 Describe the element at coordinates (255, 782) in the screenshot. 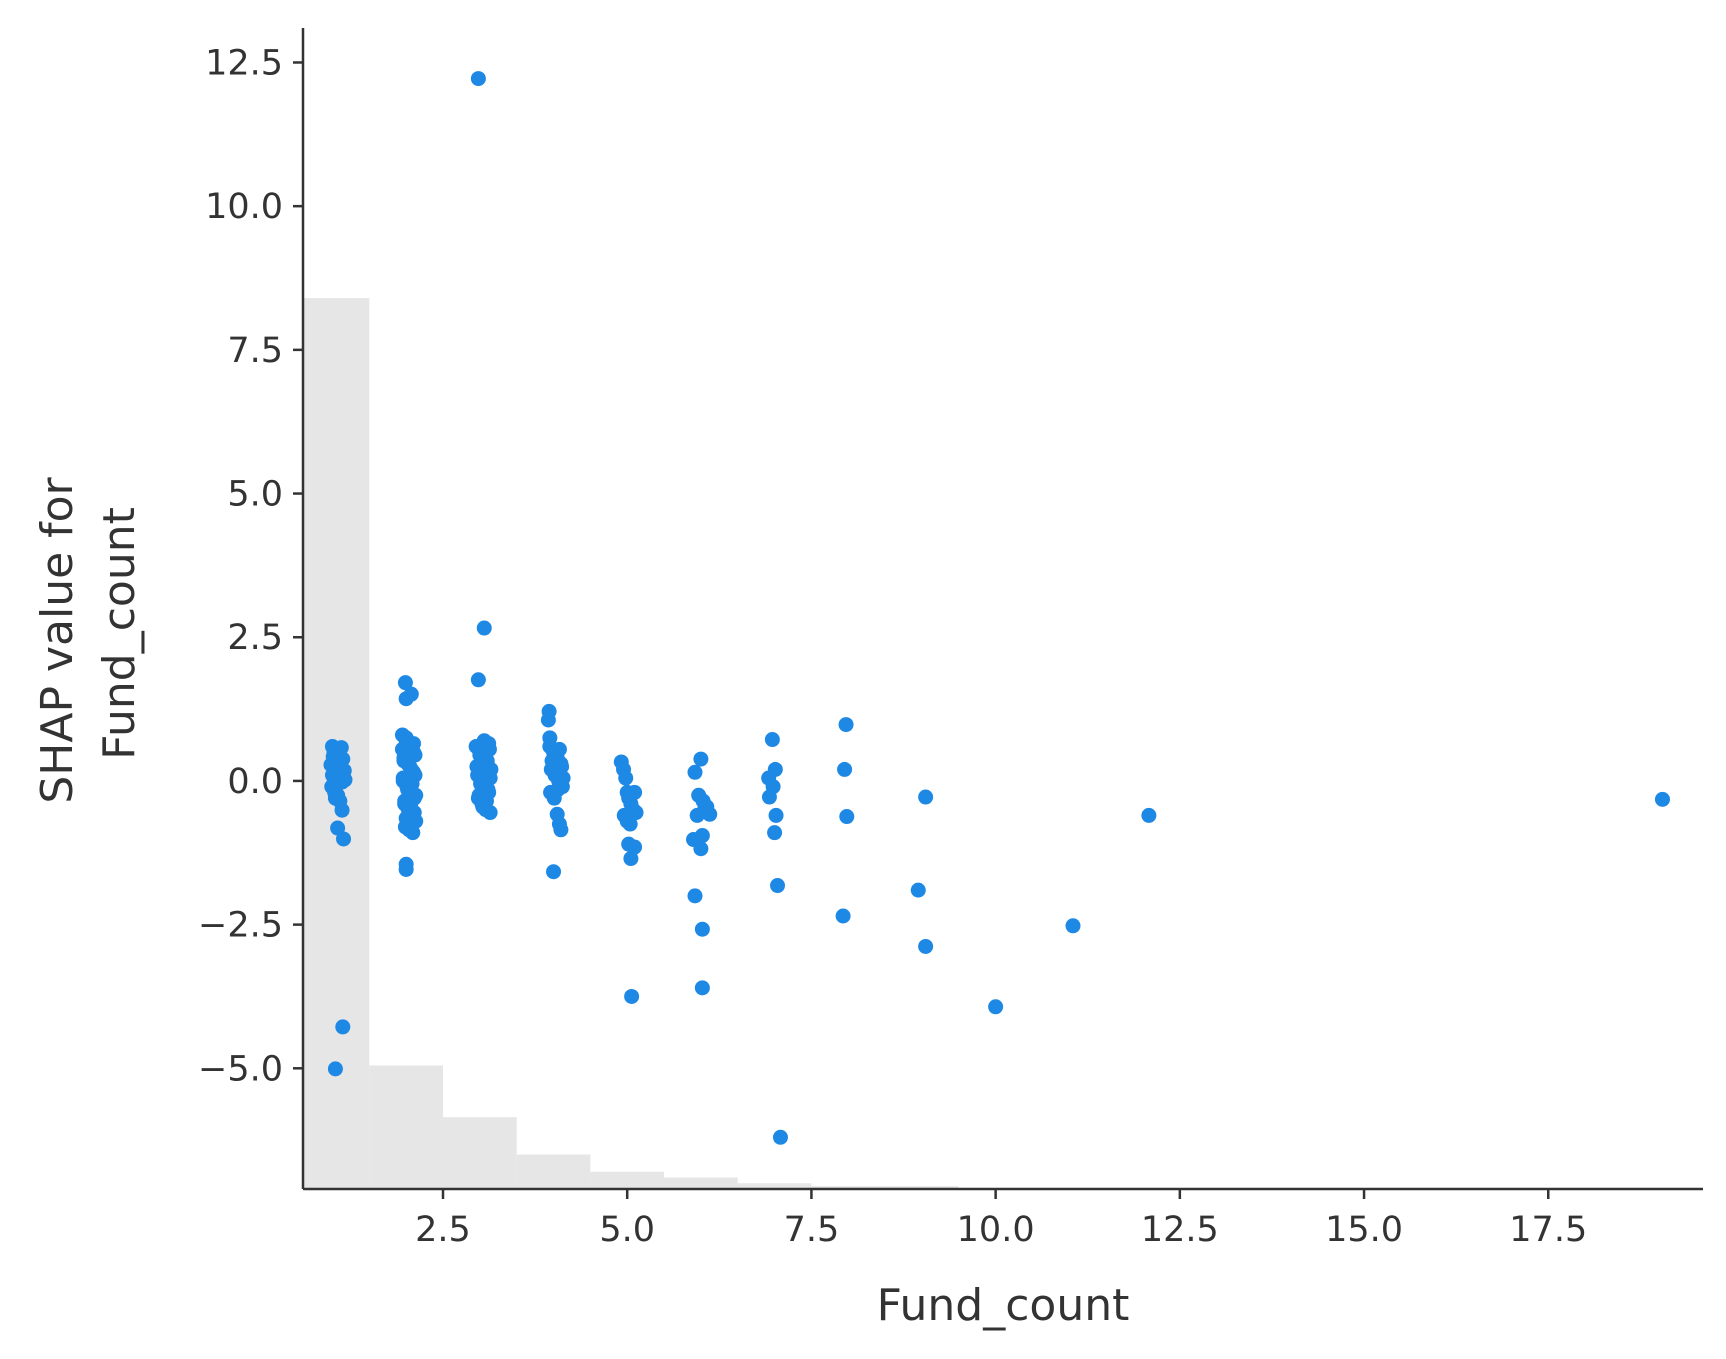

I see `y-tick-label: 0.0` at that location.